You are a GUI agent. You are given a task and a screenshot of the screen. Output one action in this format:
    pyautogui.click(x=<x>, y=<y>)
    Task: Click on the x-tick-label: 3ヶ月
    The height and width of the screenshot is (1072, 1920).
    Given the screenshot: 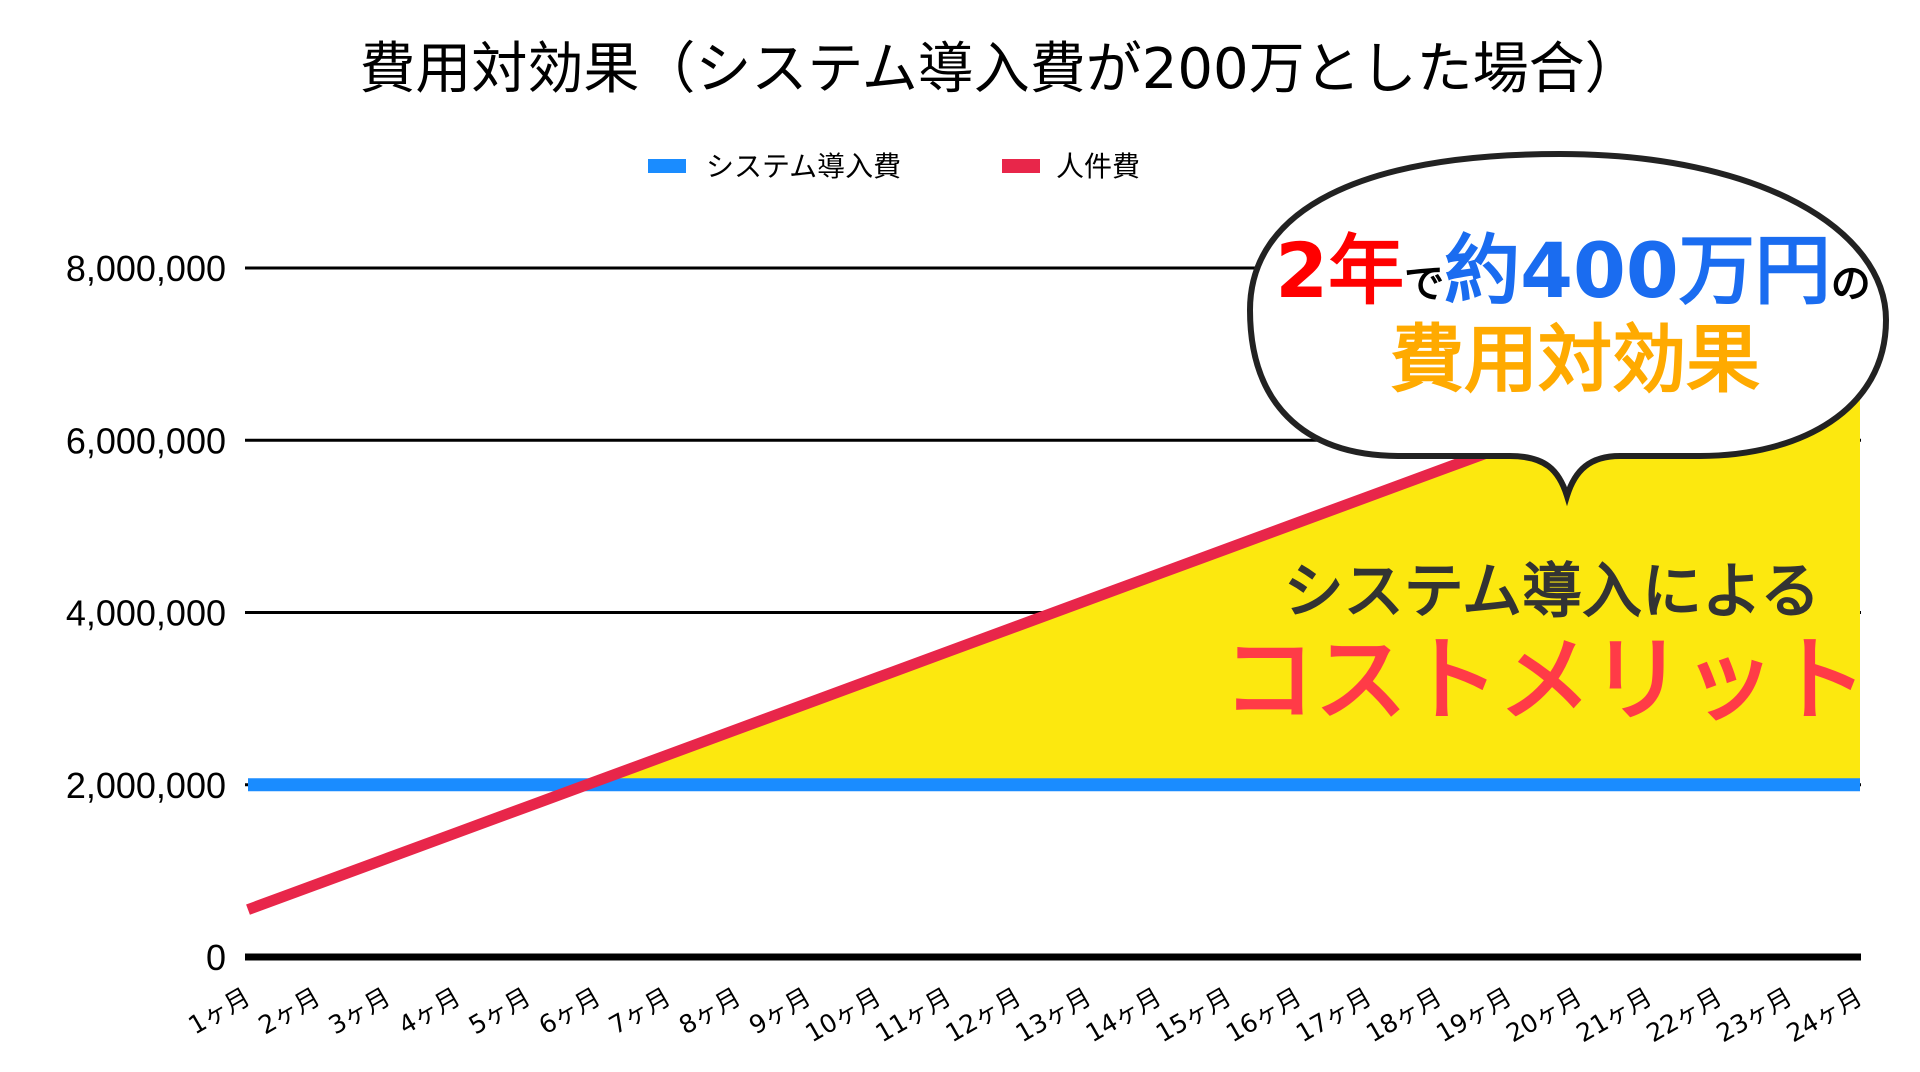 What is the action you would take?
    pyautogui.click(x=360, y=1011)
    